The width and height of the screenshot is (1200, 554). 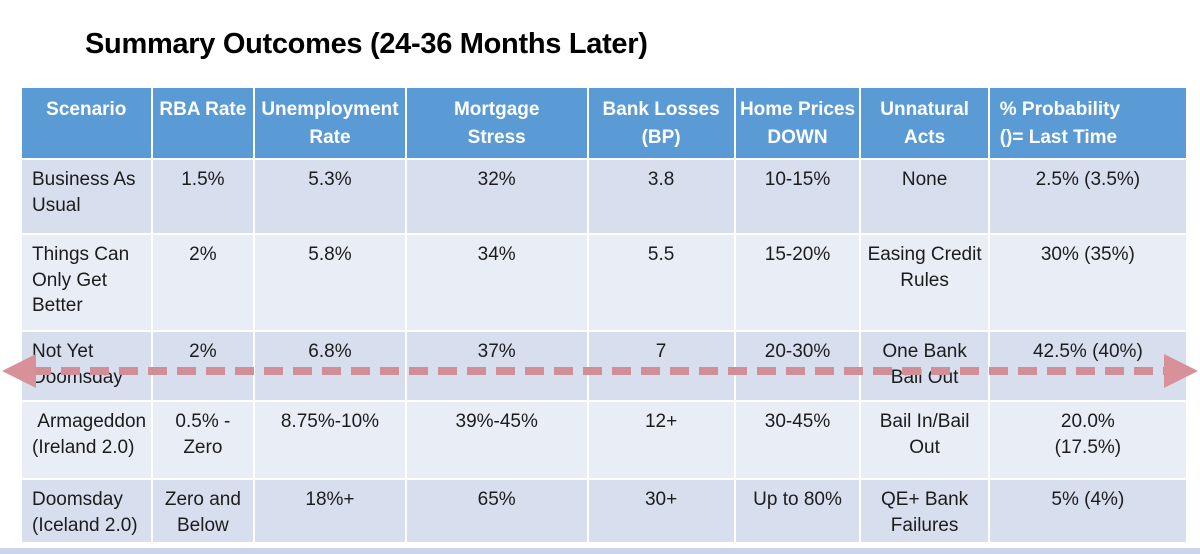 What do you see at coordinates (87, 124) in the screenshot?
I see `column-header-scenario: Scenario` at bounding box center [87, 124].